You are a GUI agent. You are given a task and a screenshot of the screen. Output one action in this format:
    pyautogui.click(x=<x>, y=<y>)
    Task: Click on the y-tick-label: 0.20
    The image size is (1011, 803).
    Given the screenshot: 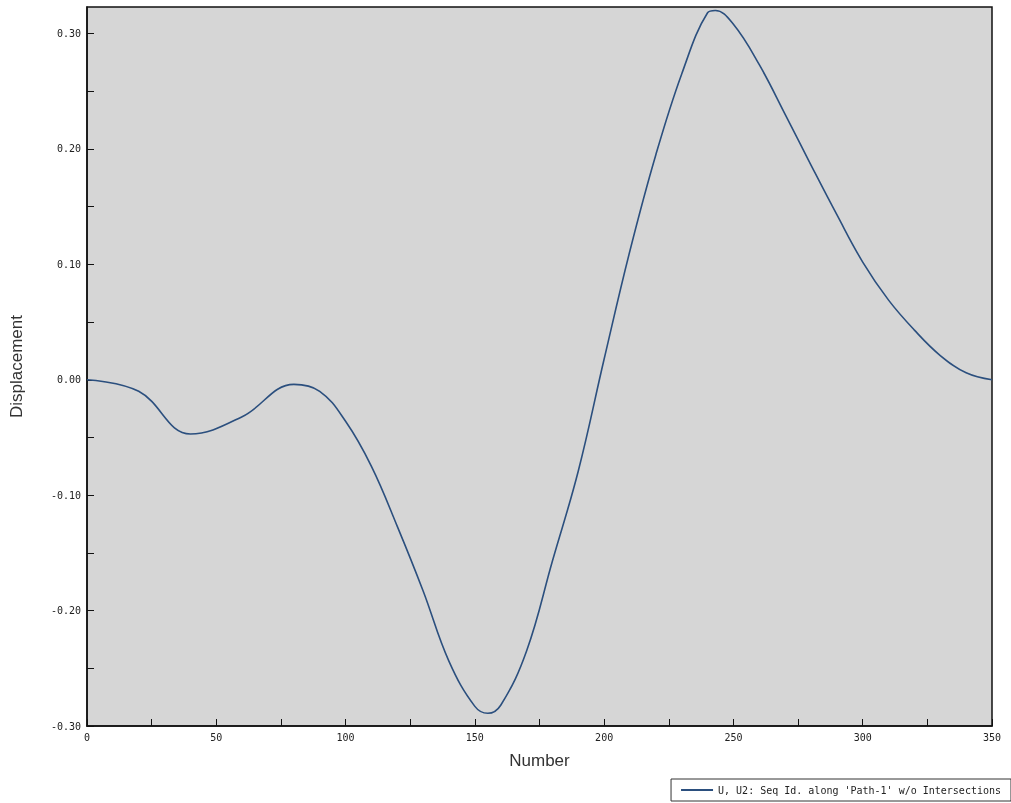 What is the action you would take?
    pyautogui.click(x=68, y=149)
    